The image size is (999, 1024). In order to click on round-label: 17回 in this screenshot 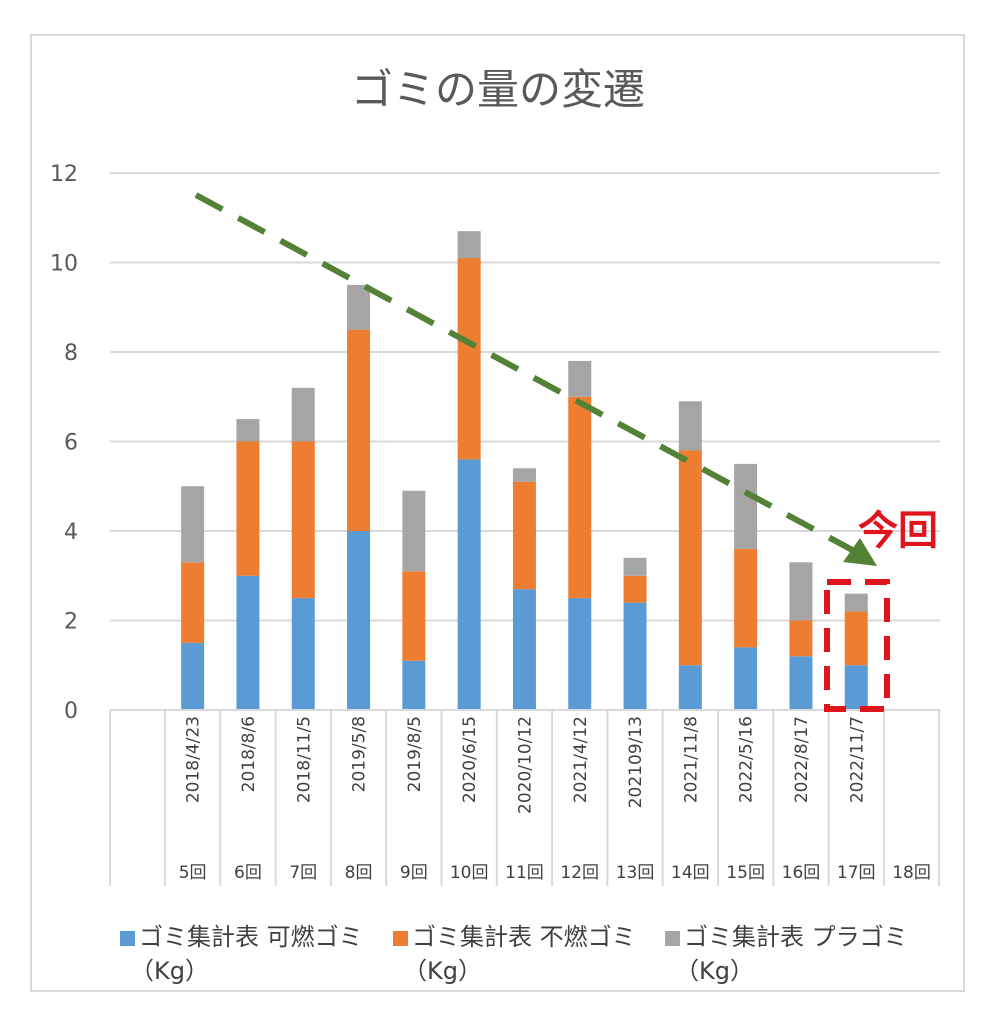, I will do `click(856, 873)`.